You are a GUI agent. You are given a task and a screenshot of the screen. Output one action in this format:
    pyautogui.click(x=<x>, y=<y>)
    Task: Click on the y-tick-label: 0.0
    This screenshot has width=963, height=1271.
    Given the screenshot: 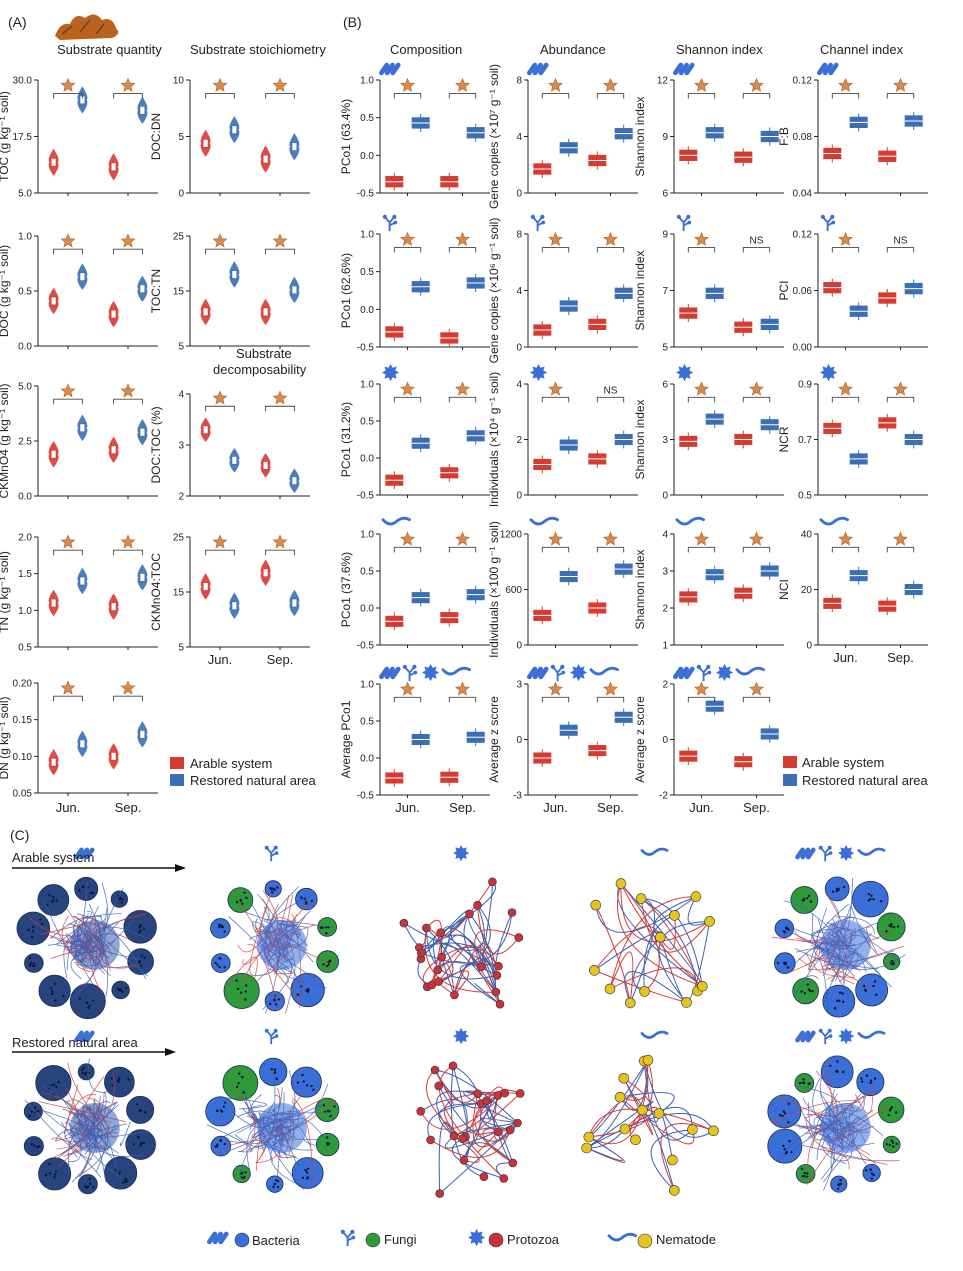 What is the action you would take?
    pyautogui.click(x=25, y=347)
    